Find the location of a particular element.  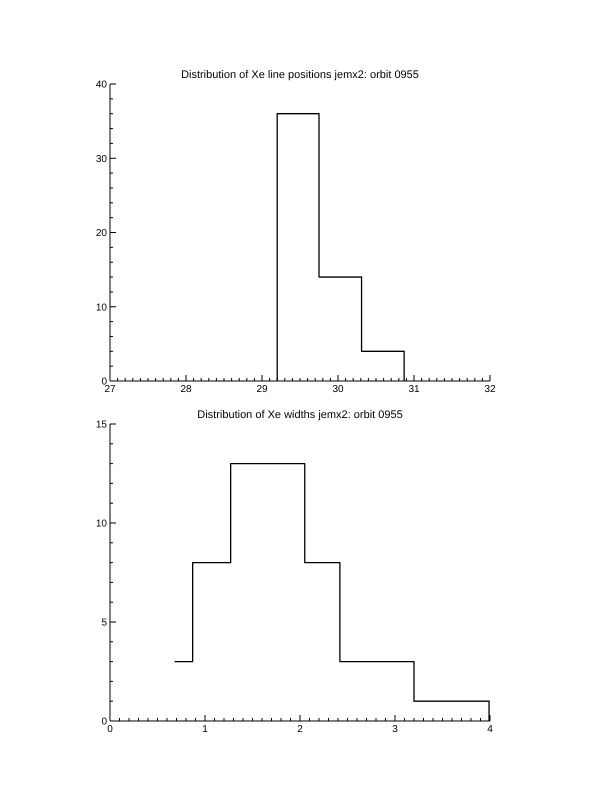

x-tick-label: 28 is located at coordinates (186, 389).